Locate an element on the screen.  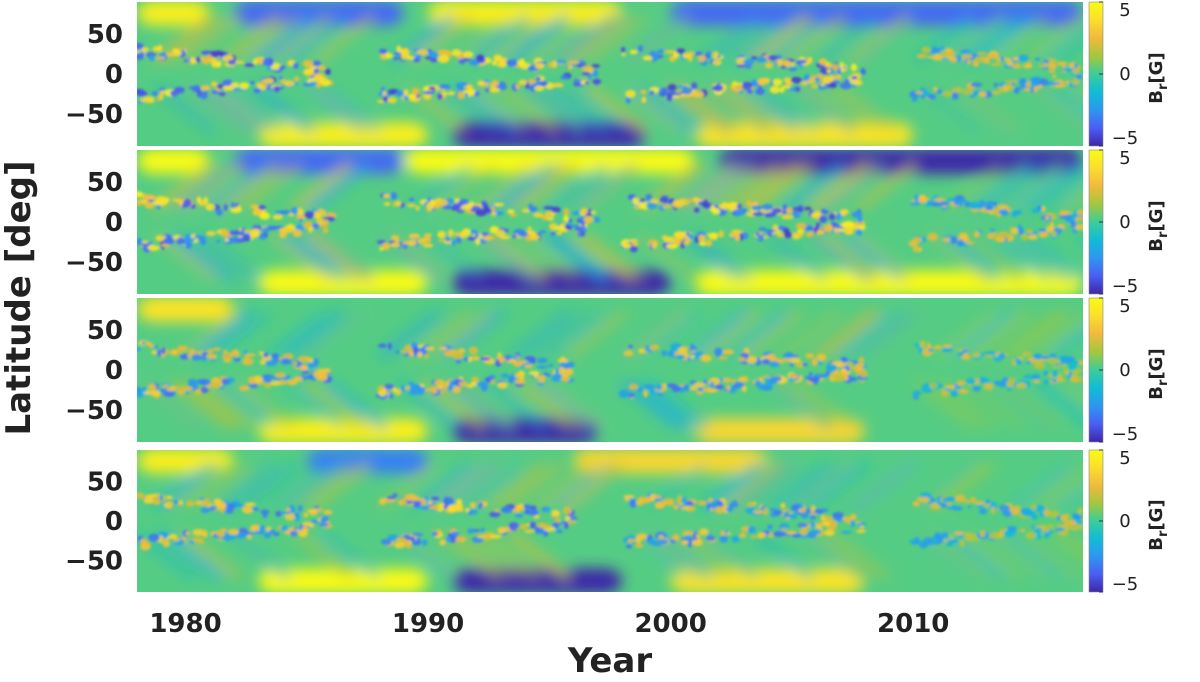
colorbar-2: 5 0 −5 Br[G] is located at coordinates (1129, 222).